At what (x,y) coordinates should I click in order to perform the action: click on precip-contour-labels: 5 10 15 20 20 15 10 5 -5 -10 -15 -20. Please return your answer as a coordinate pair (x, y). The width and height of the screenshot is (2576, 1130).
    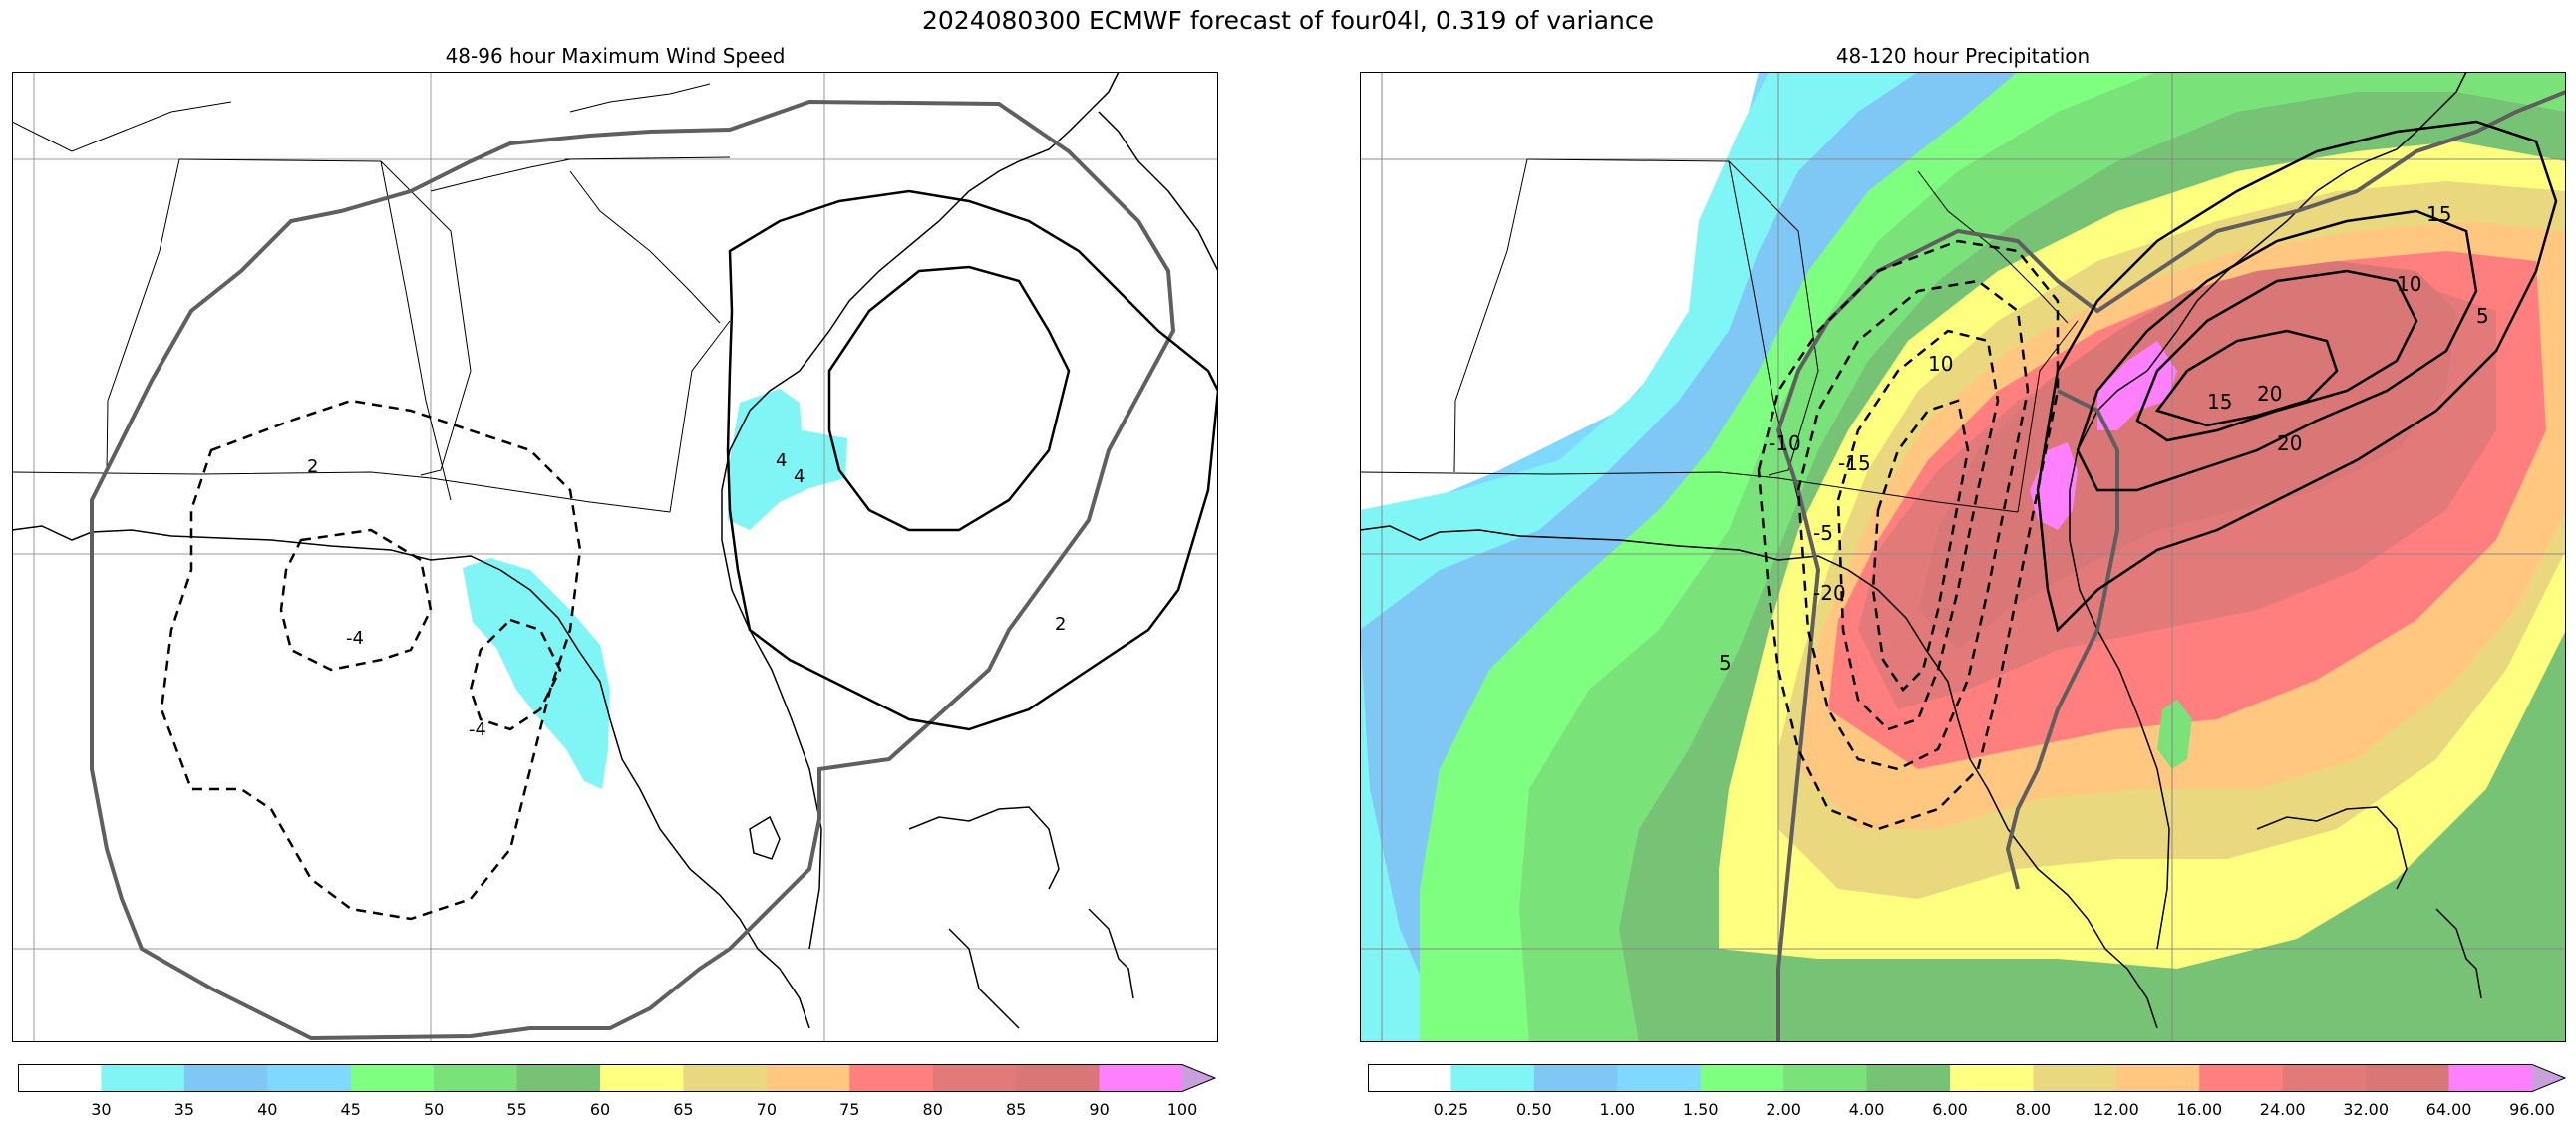
    Looking at the image, I should click on (2104, 438).